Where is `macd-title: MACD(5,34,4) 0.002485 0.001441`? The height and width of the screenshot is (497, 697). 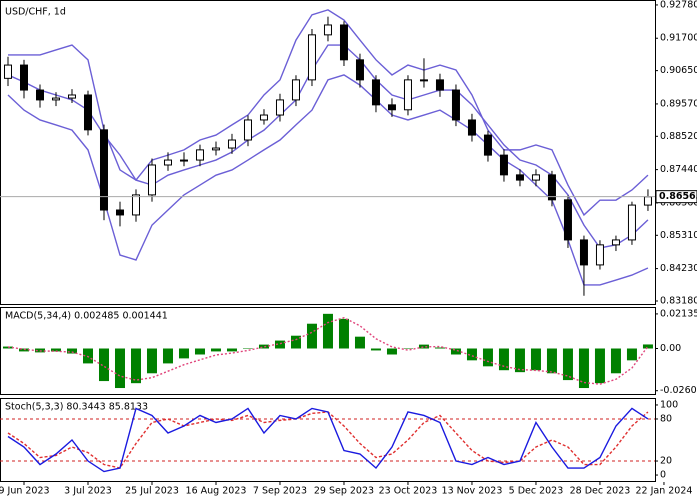
macd-title: MACD(5,34,4) 0.002485 0.001441 is located at coordinates (86, 316).